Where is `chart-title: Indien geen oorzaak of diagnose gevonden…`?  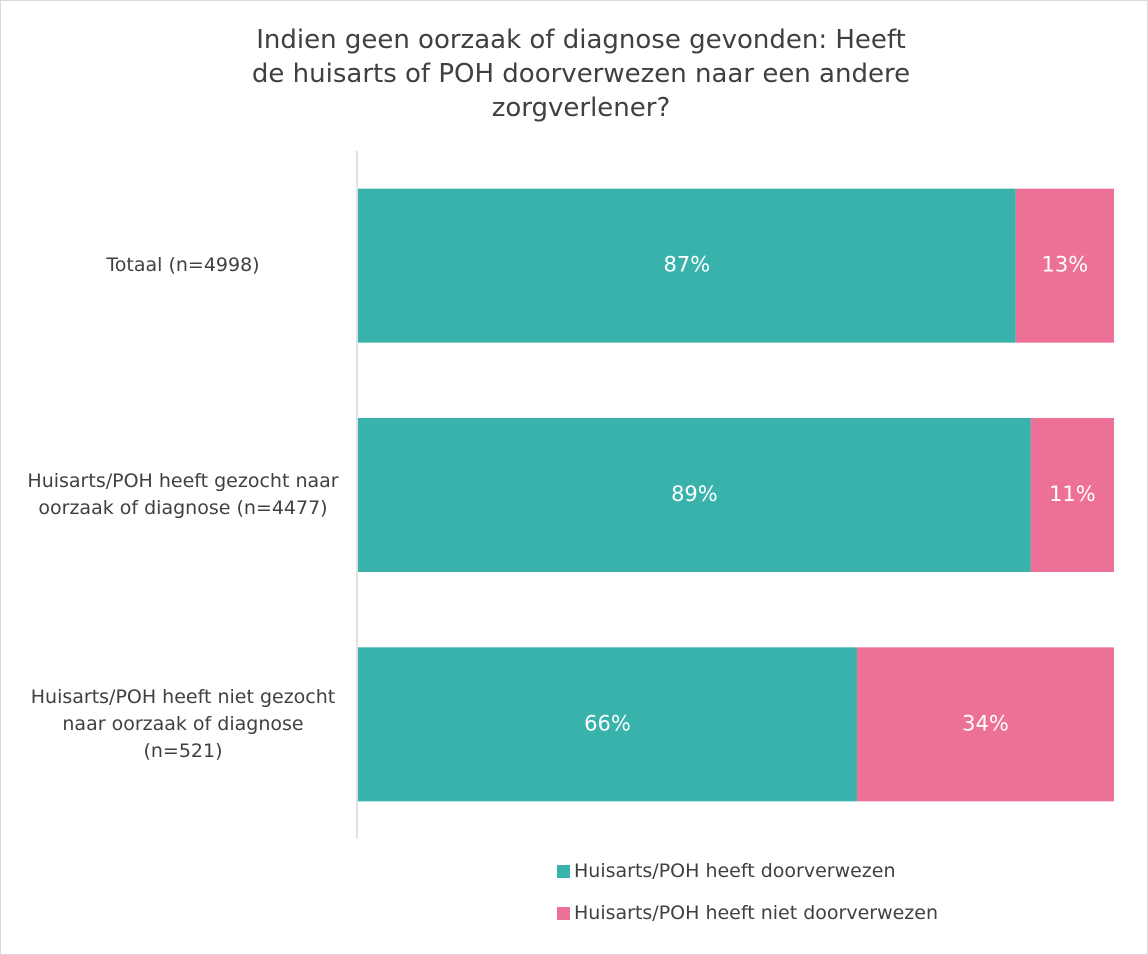 chart-title: Indien geen oorzaak of diagnose gevonden… is located at coordinates (581, 74).